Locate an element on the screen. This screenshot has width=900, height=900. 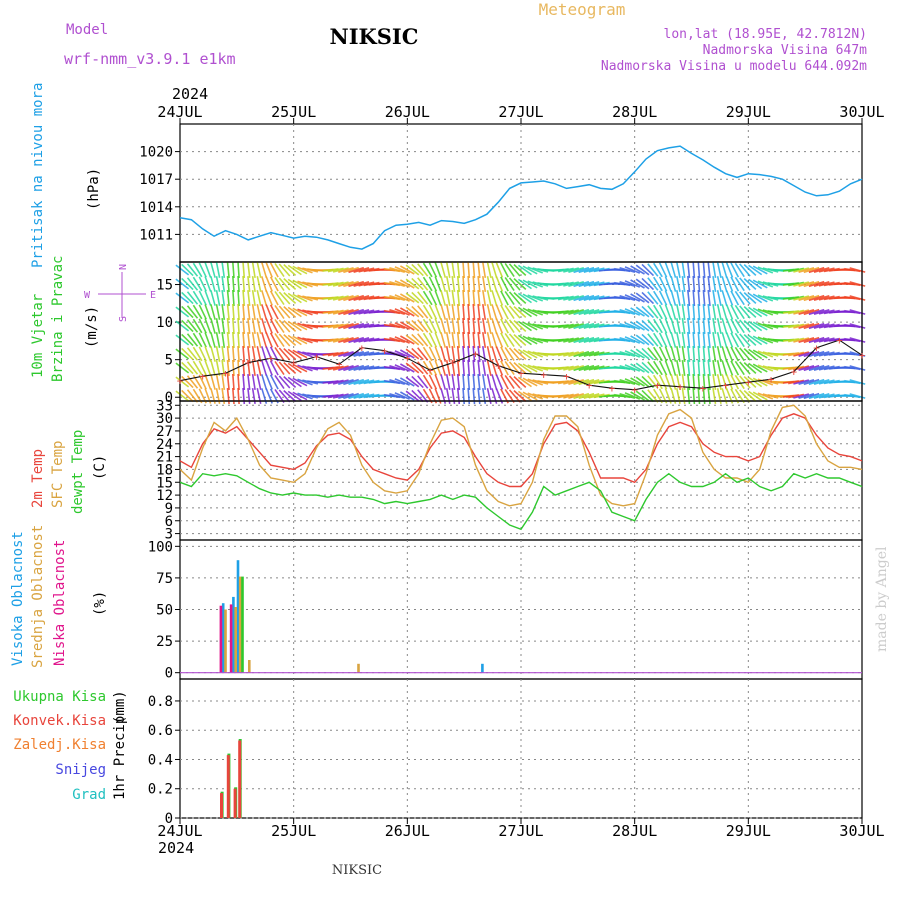
y-tick-label: 18 is located at coordinates (164, 470).